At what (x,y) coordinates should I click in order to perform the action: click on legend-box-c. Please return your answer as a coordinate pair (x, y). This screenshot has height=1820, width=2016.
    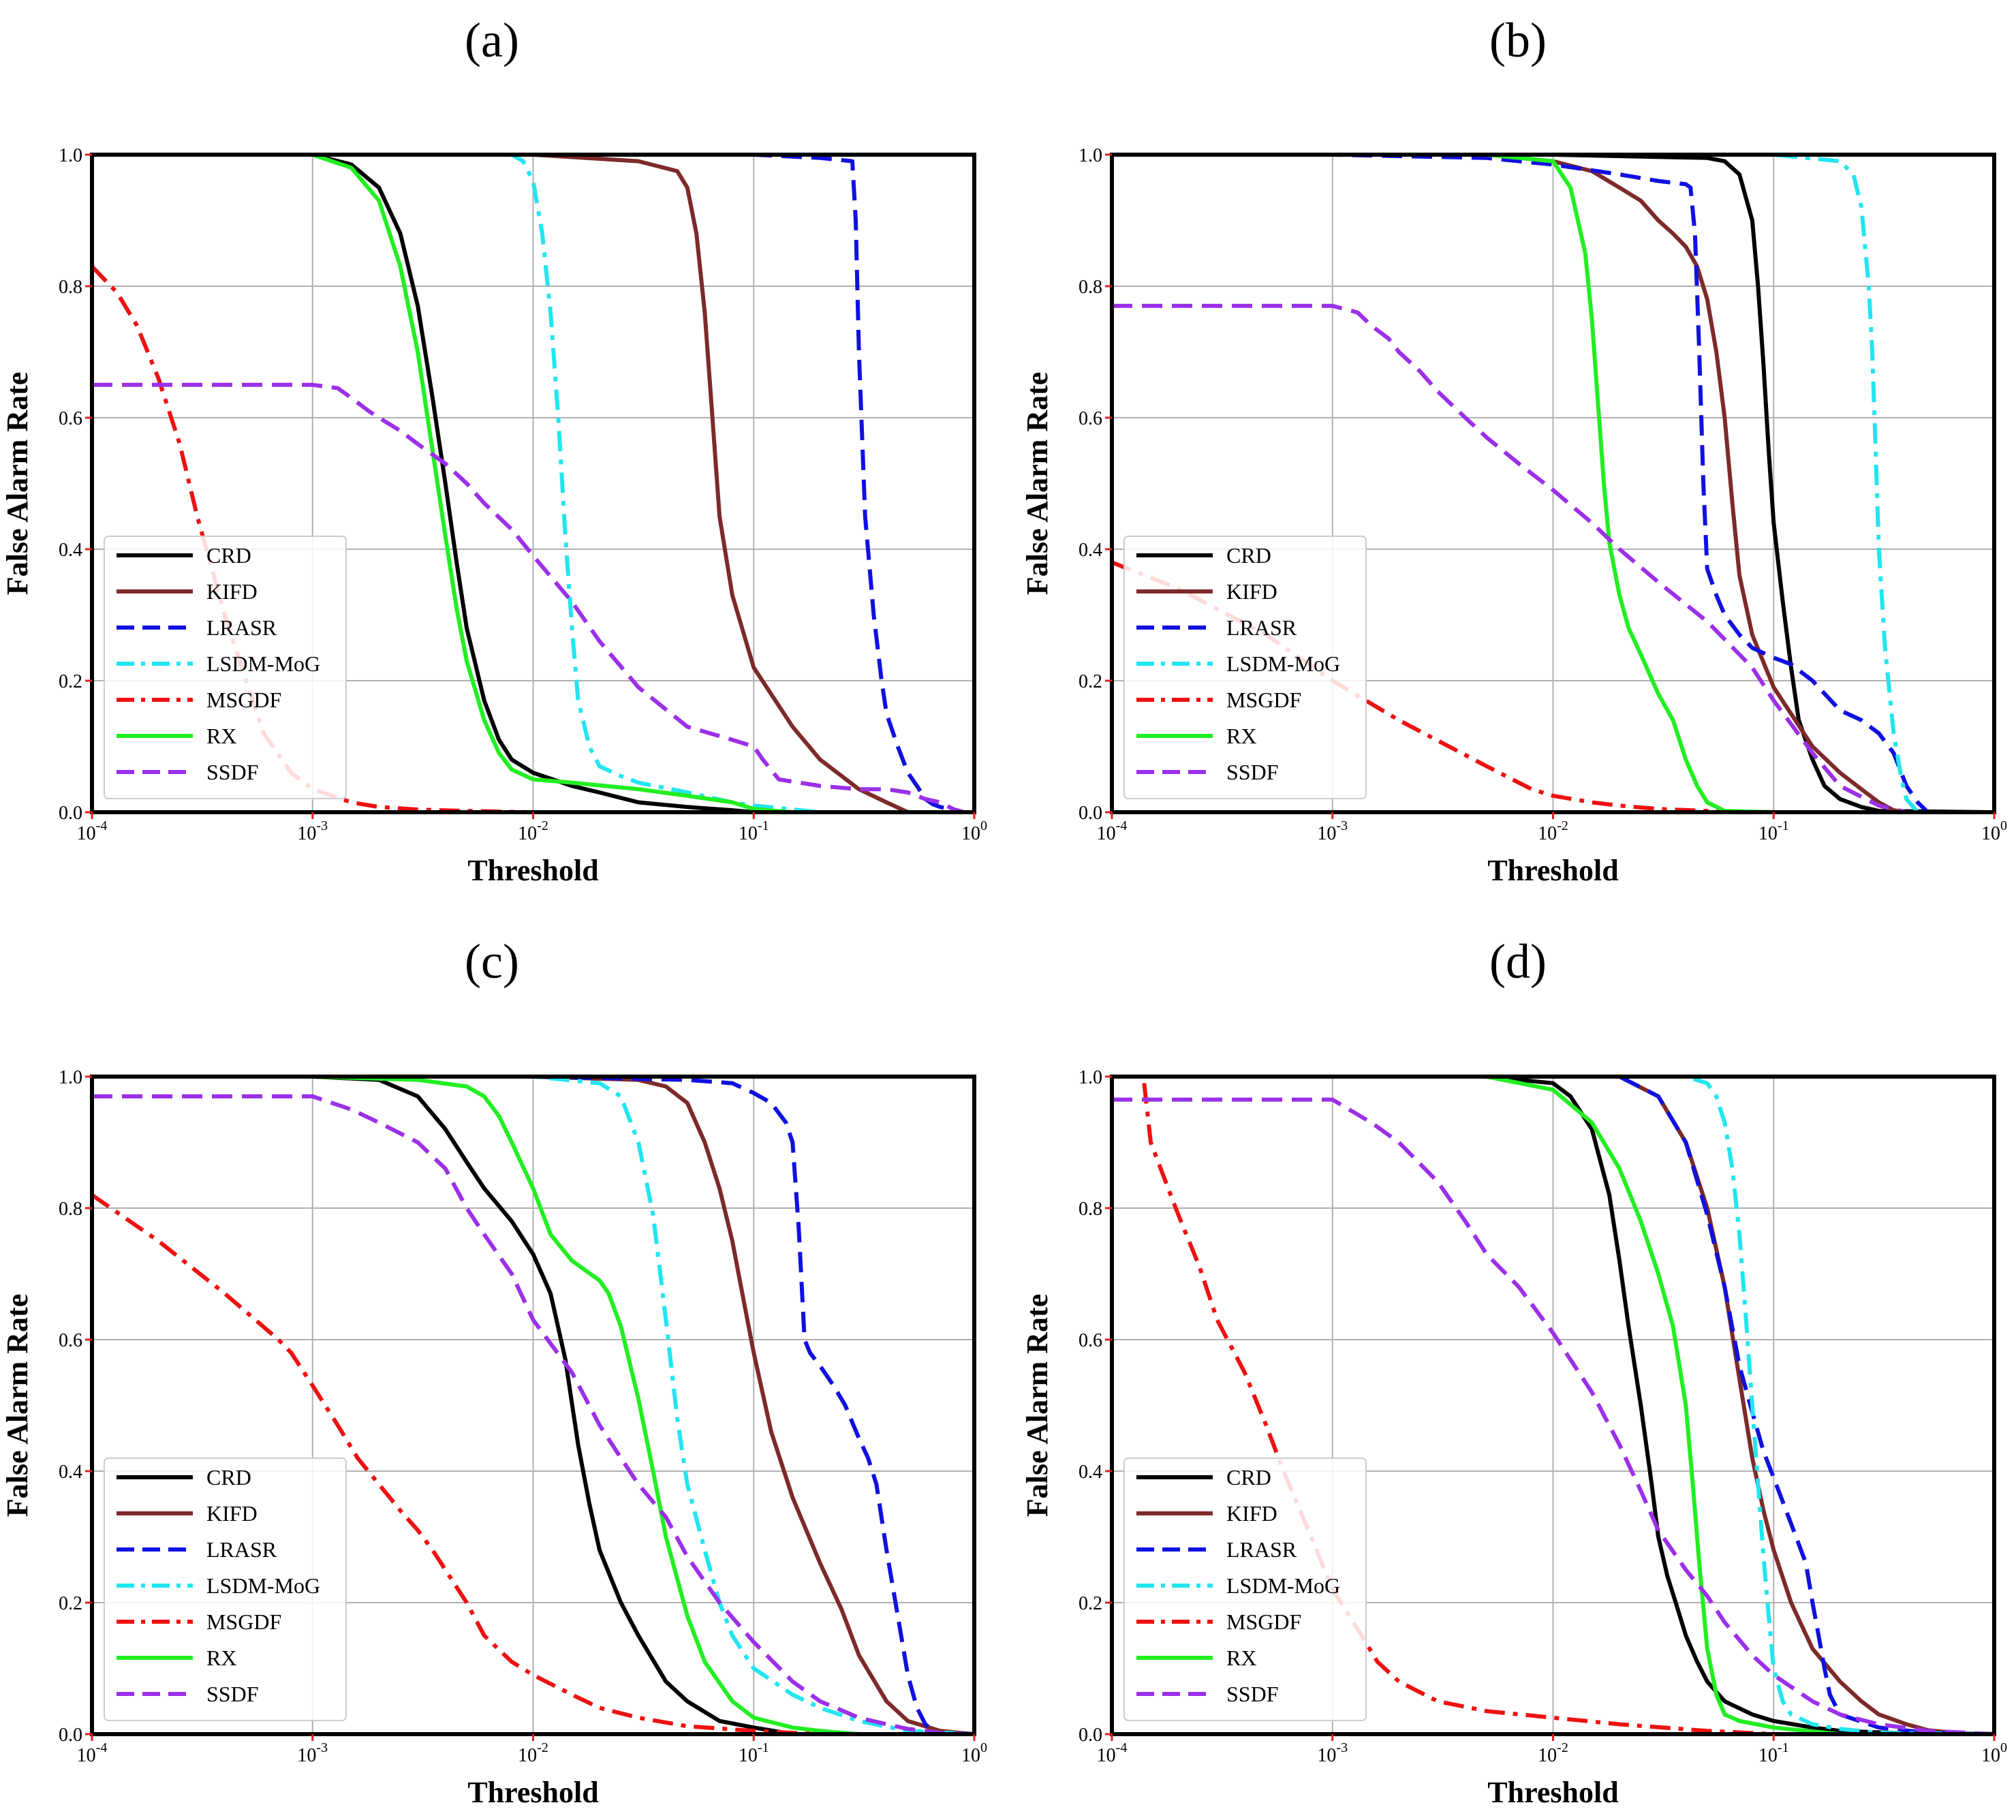
    Looking at the image, I should click on (225, 1589).